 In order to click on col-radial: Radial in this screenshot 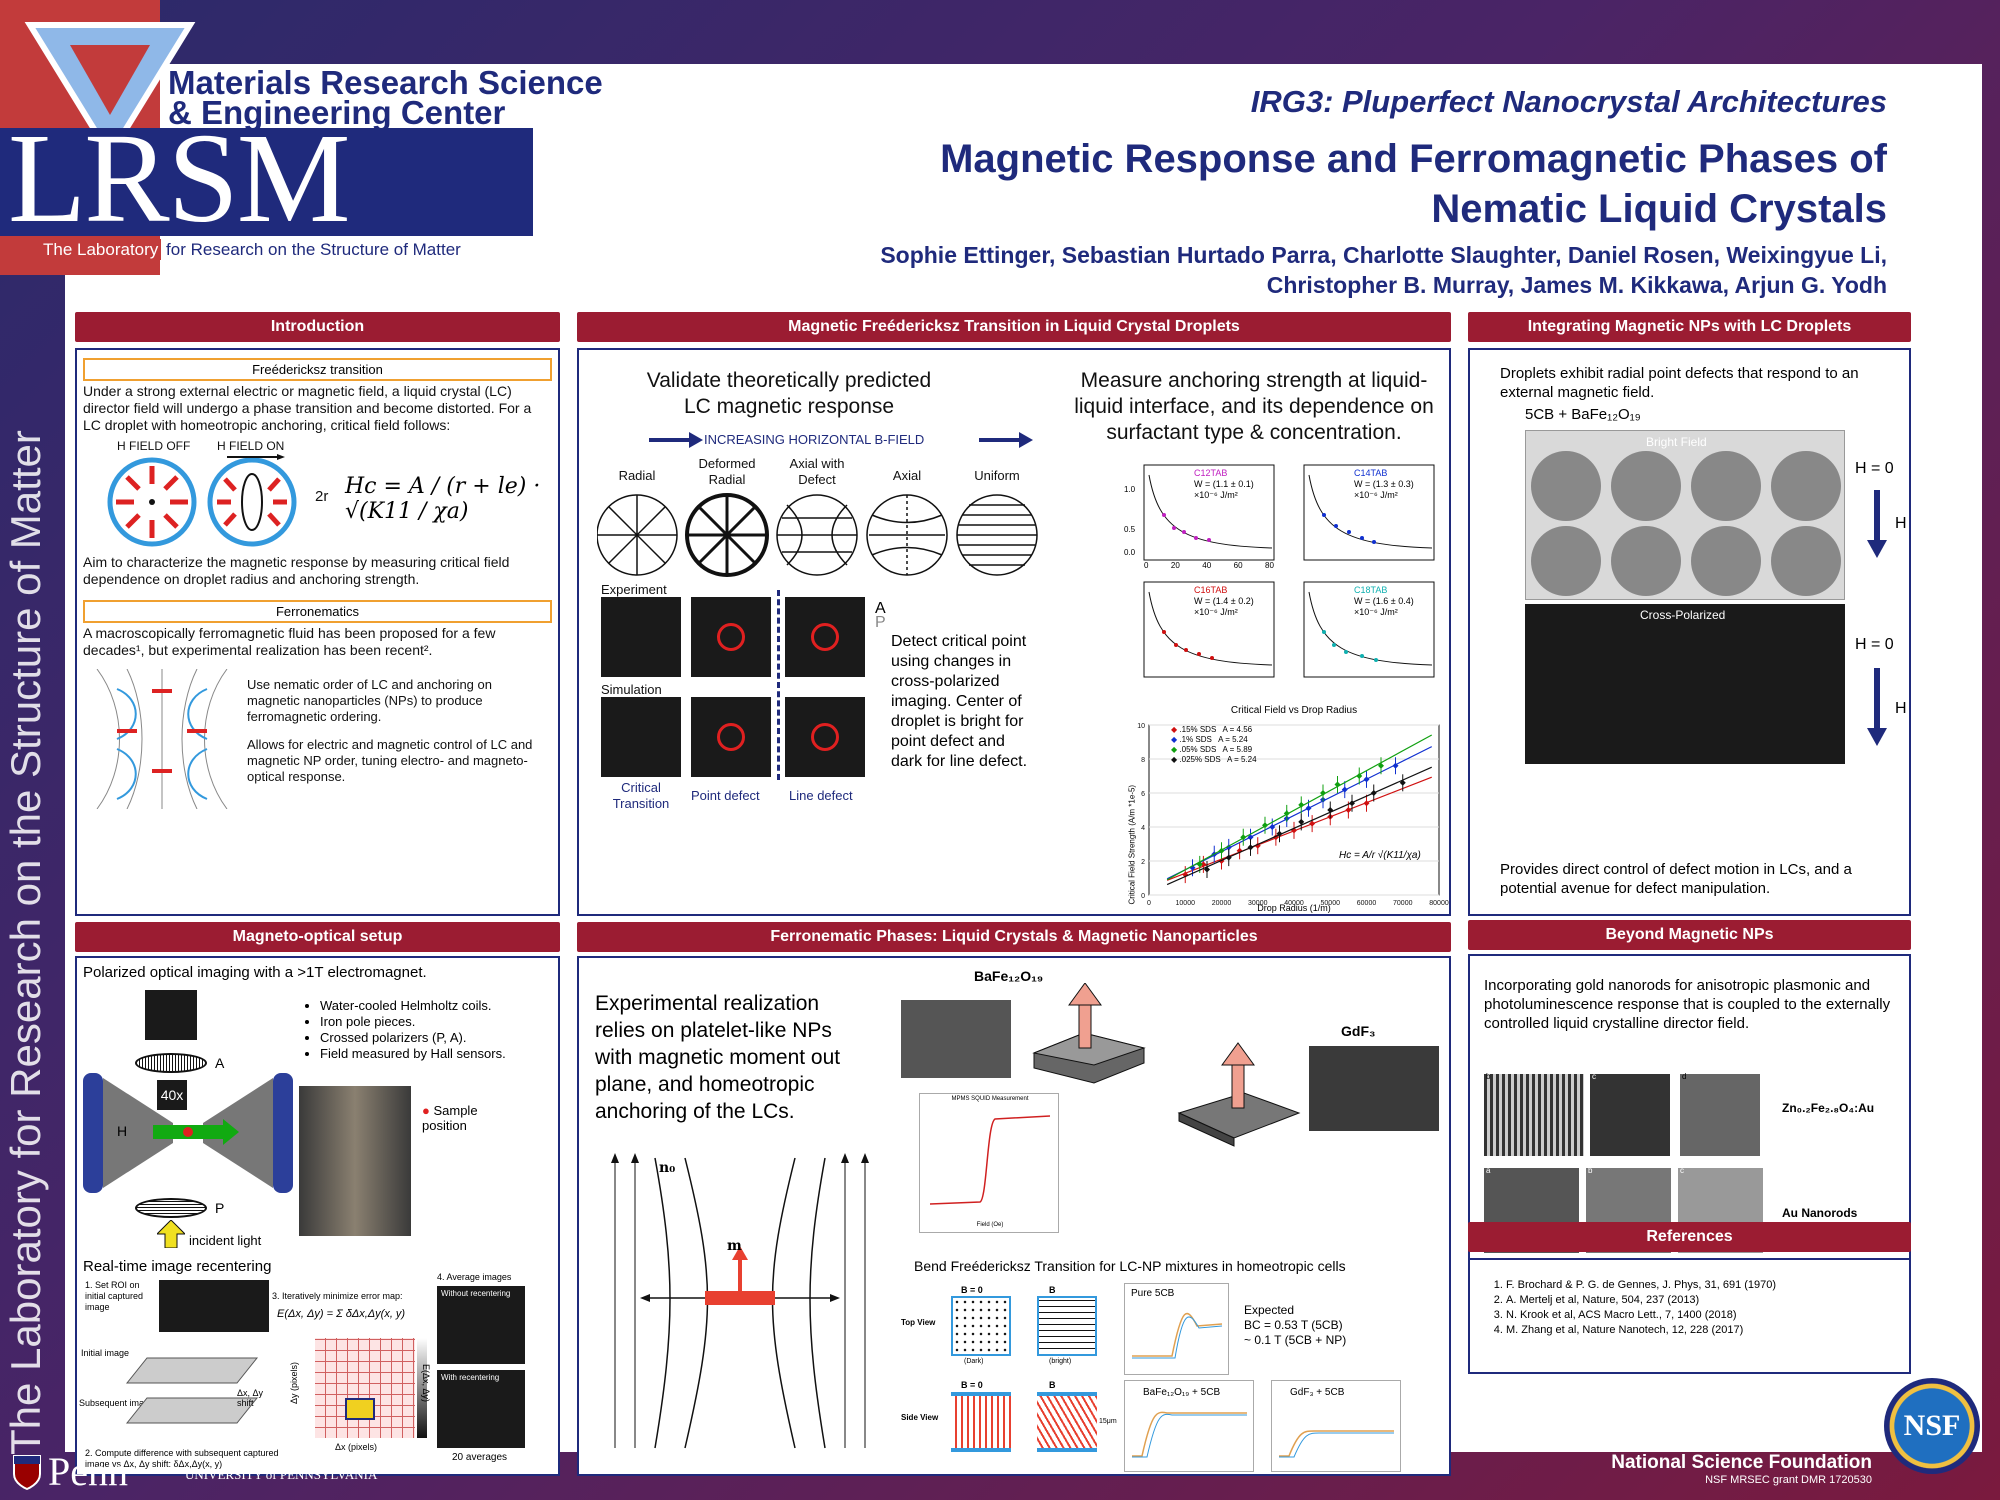, I will do `click(637, 475)`.